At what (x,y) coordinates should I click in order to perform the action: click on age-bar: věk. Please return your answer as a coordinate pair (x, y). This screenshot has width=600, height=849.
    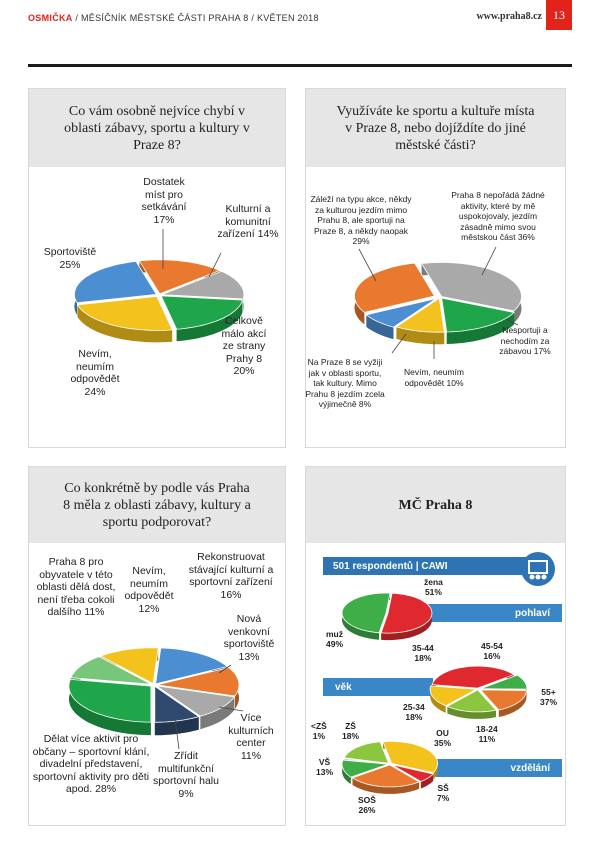
    Looking at the image, I should click on (378, 687).